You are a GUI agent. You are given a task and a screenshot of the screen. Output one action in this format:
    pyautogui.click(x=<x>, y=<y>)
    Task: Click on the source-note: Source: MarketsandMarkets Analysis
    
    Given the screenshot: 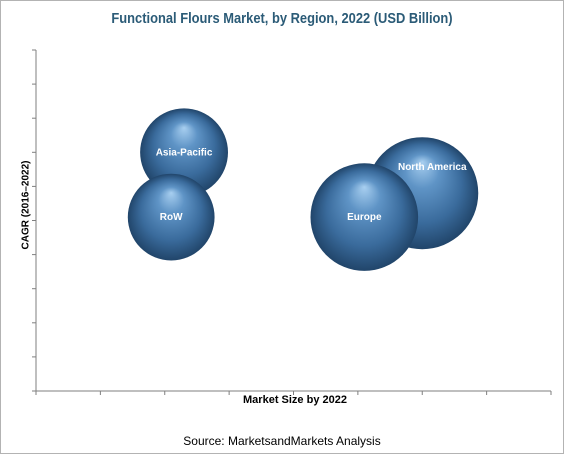 What is the action you would take?
    pyautogui.click(x=282, y=441)
    